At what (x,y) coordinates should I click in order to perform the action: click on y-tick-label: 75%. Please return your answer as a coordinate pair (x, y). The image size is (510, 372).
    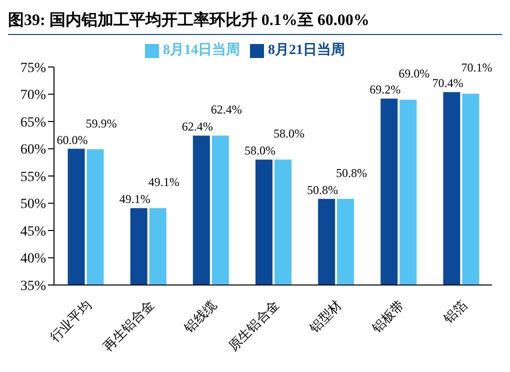
    Looking at the image, I should click on (33, 68).